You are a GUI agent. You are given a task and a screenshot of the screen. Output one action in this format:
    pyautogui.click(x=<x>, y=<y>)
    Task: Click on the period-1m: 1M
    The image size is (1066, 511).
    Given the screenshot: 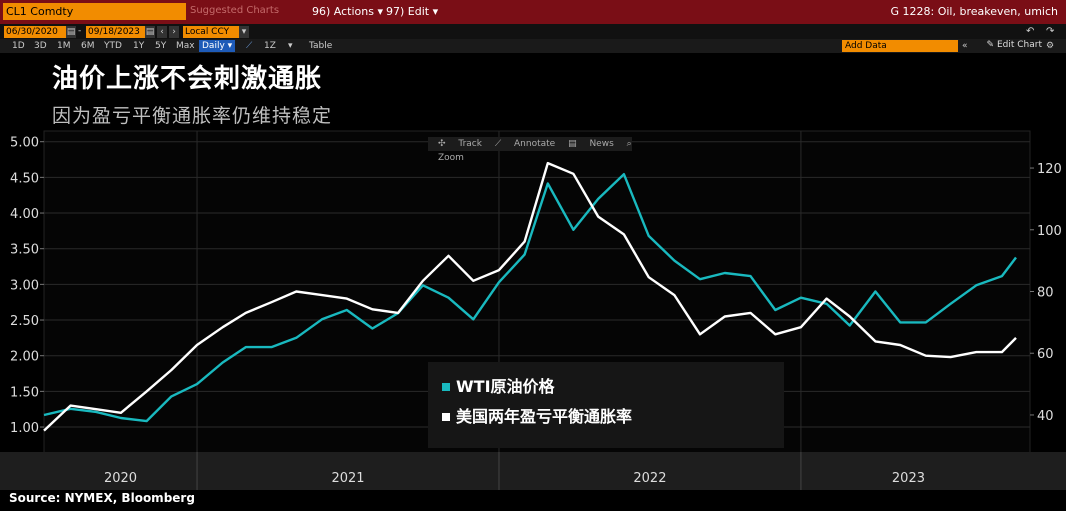 What is the action you would take?
    pyautogui.click(x=64, y=46)
    